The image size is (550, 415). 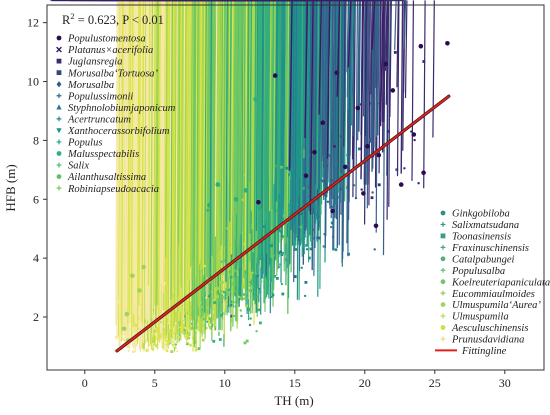 I want to click on legend-item: Fraxinuschinensis, so click(x=484, y=248).